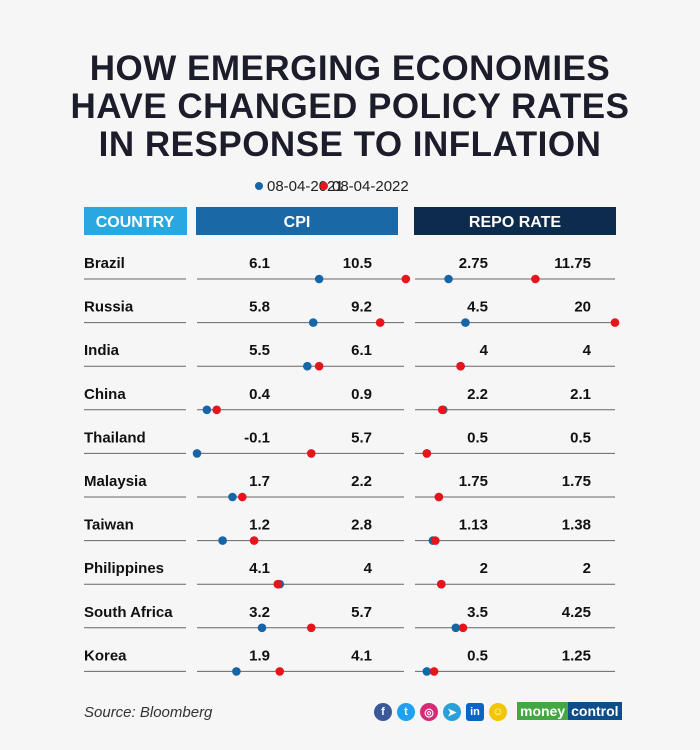  Describe the element at coordinates (259, 568) in the screenshot. I see `cpi-2021-label: 4.1` at that location.